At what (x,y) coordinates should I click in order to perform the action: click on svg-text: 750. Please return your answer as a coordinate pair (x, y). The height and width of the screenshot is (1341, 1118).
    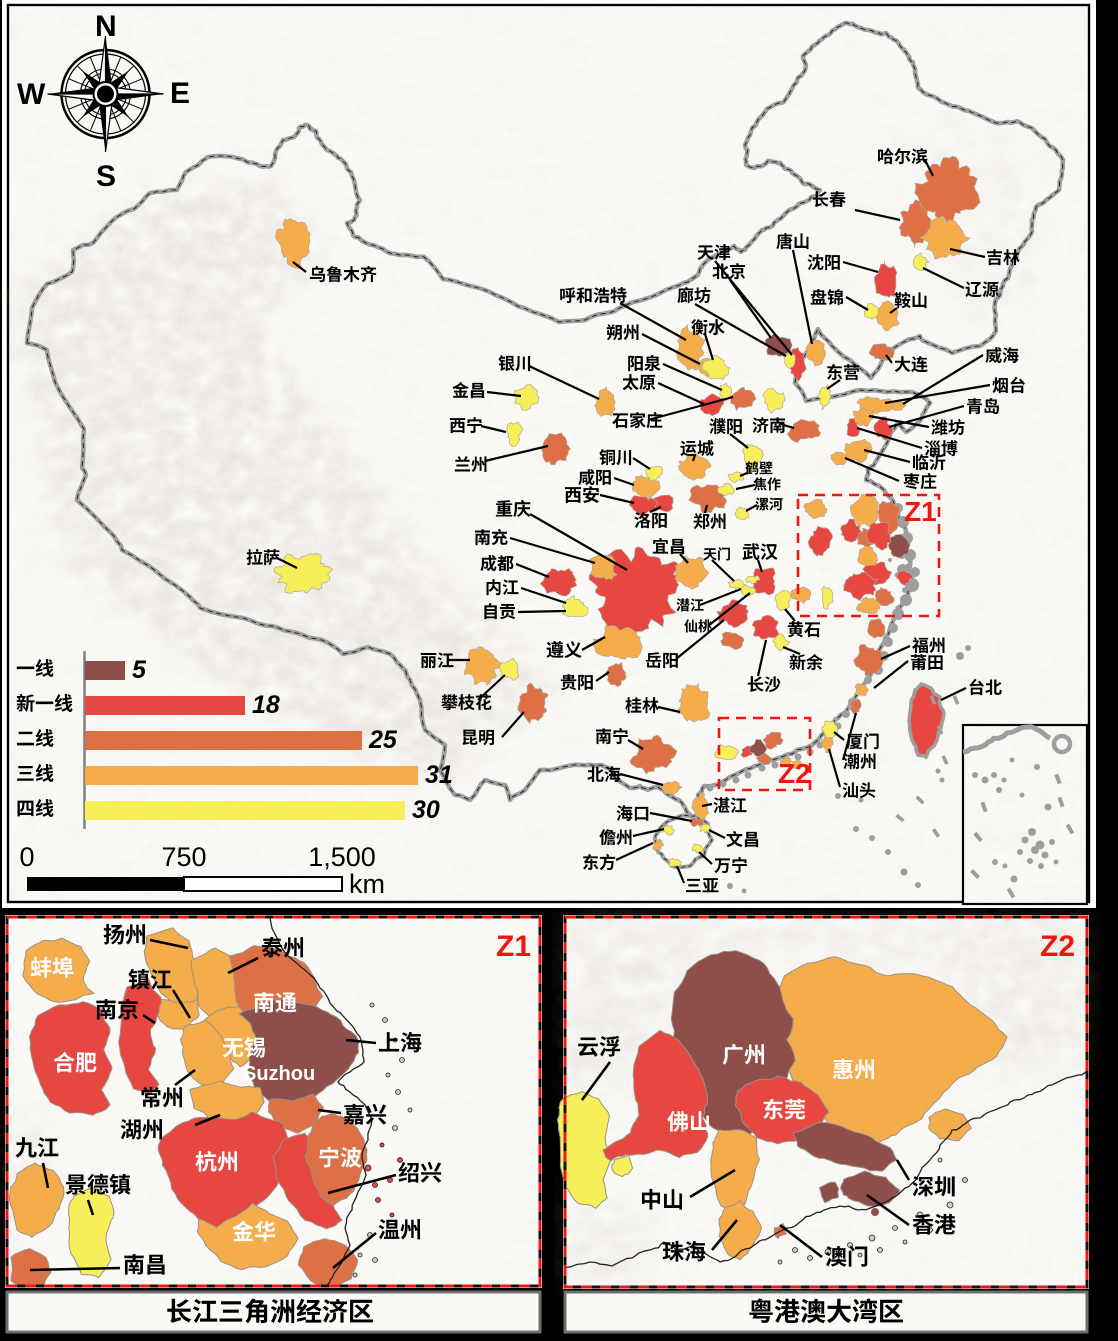
    Looking at the image, I should click on (183, 857).